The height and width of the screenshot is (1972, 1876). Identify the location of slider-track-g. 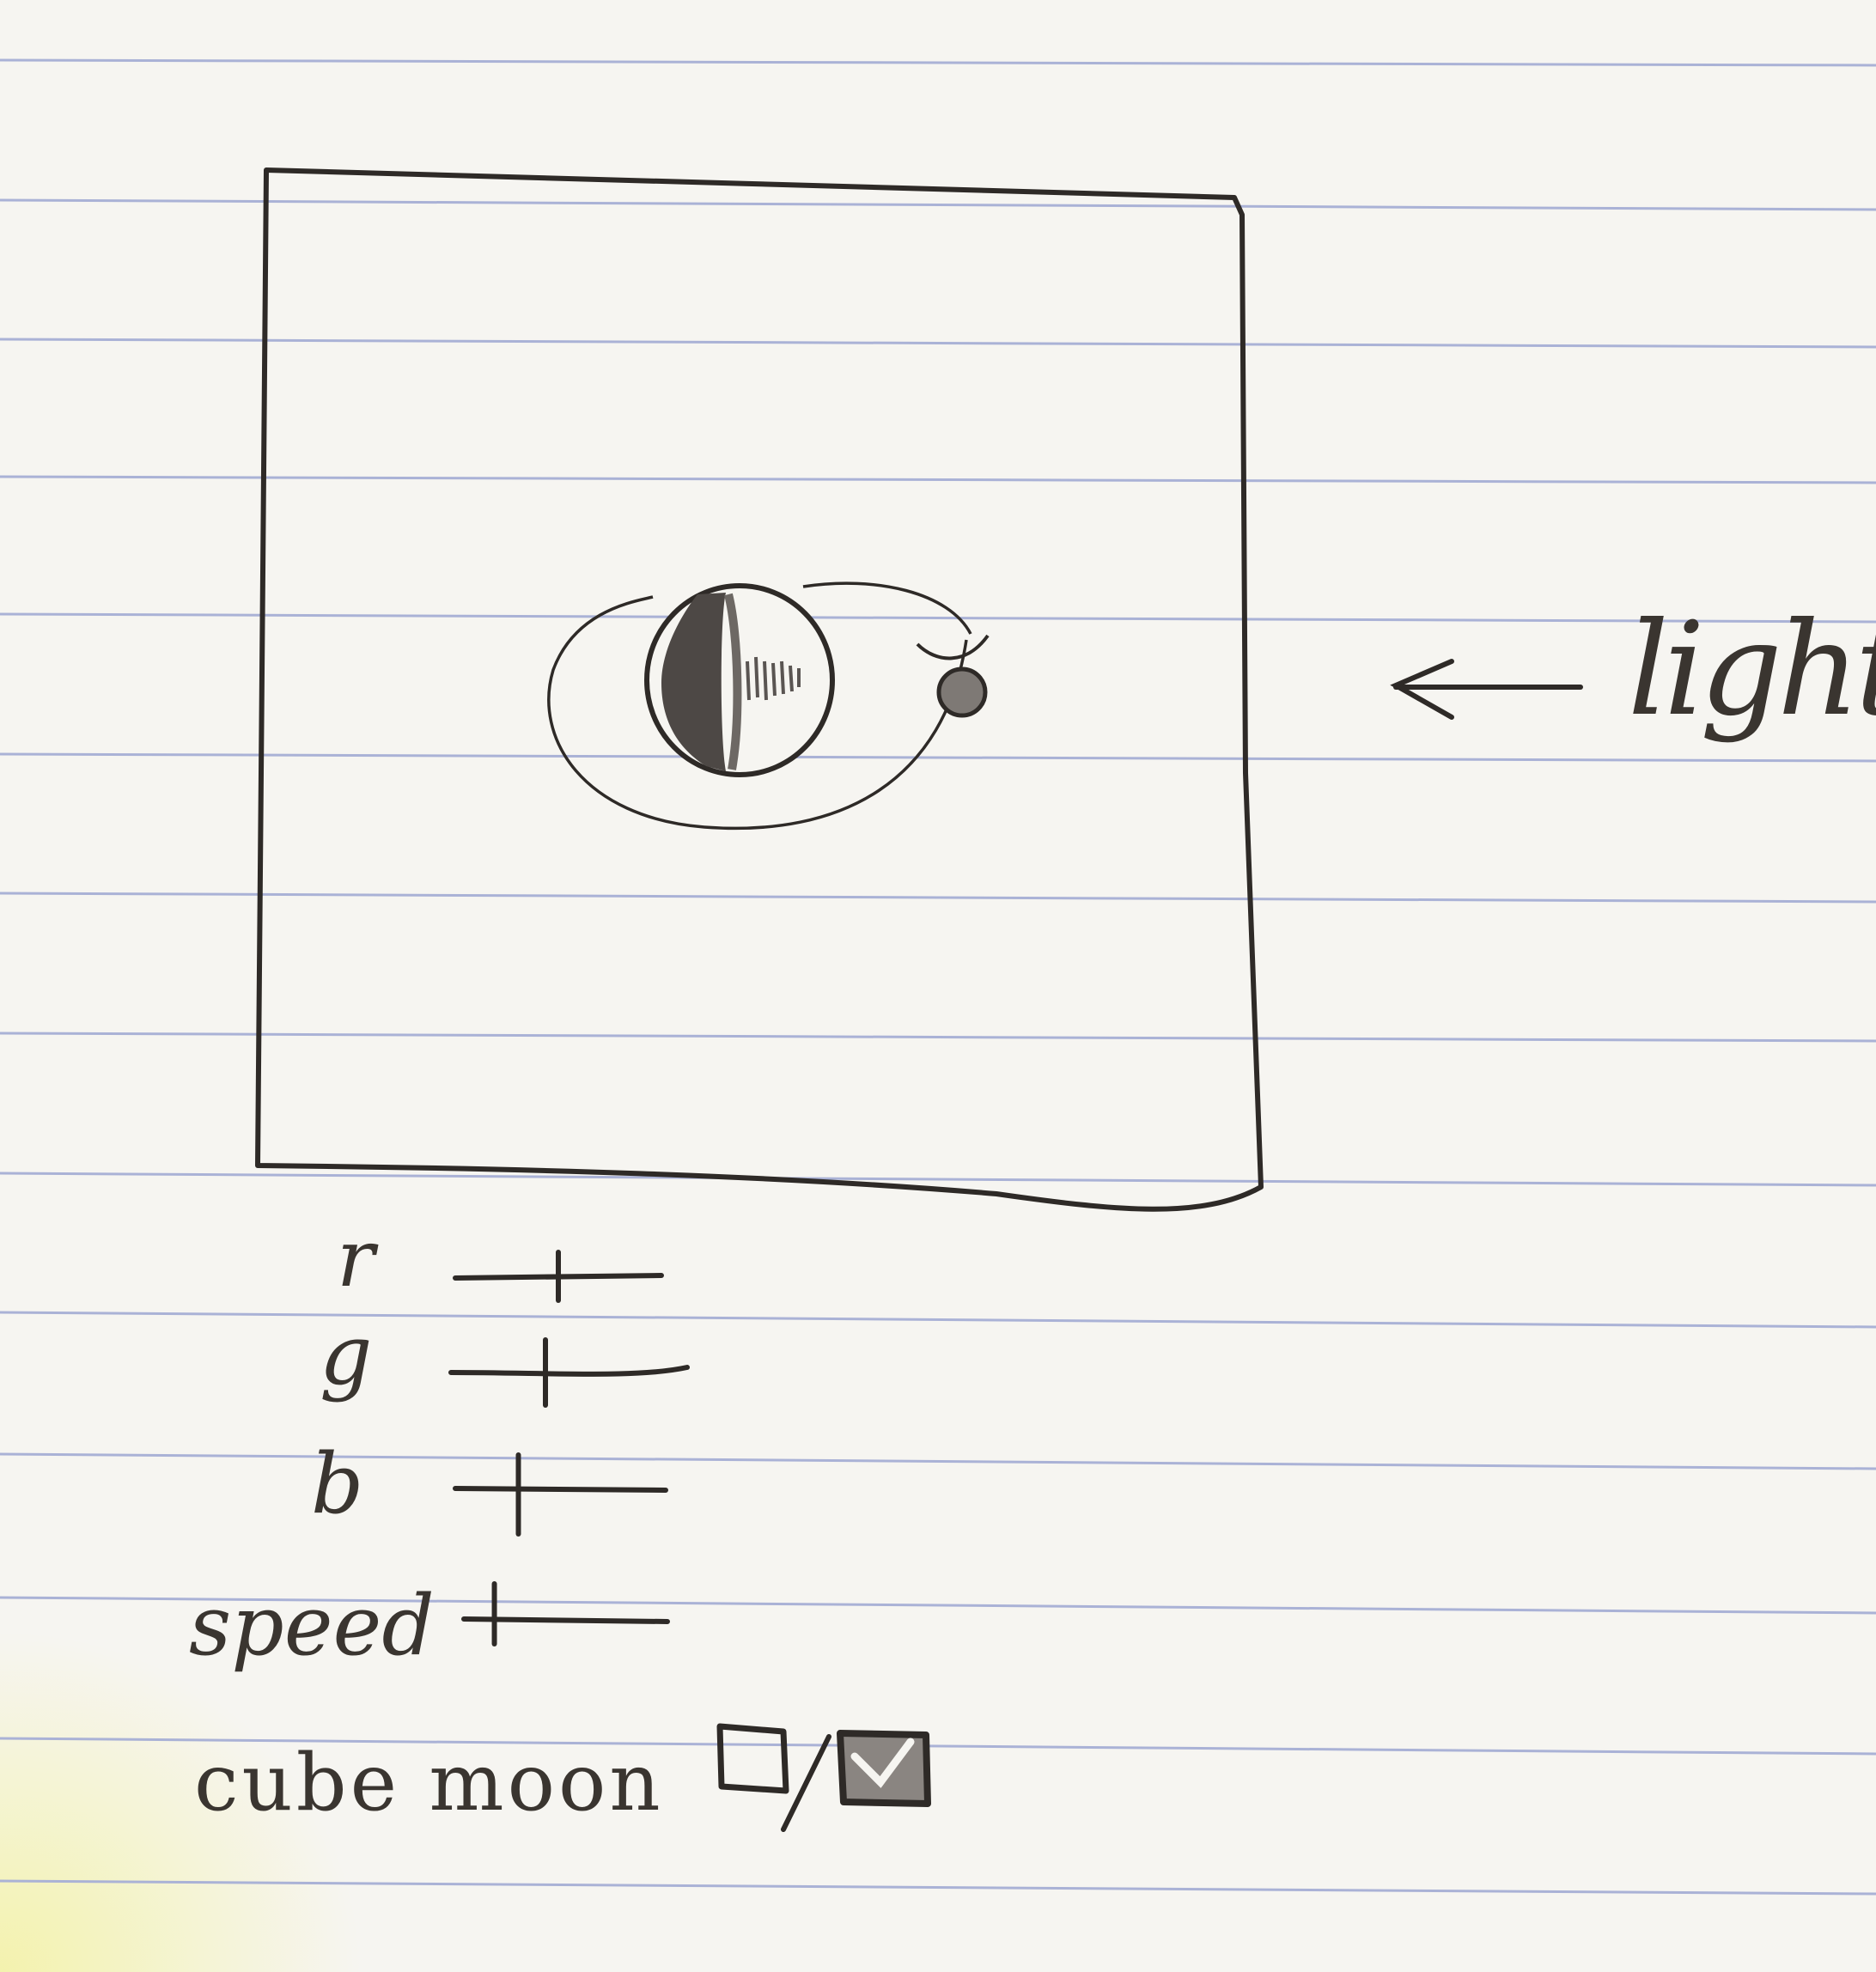
(569, 1371).